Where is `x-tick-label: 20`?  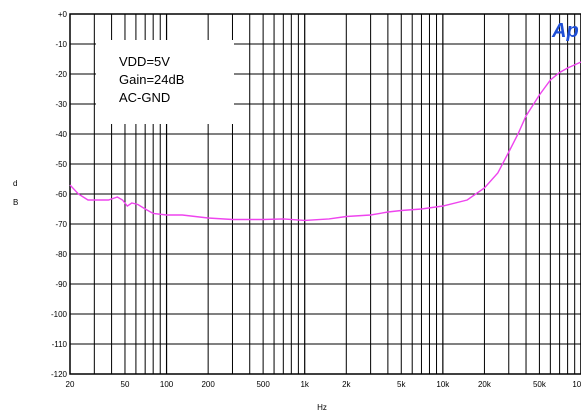 x-tick-label: 20 is located at coordinates (70, 384).